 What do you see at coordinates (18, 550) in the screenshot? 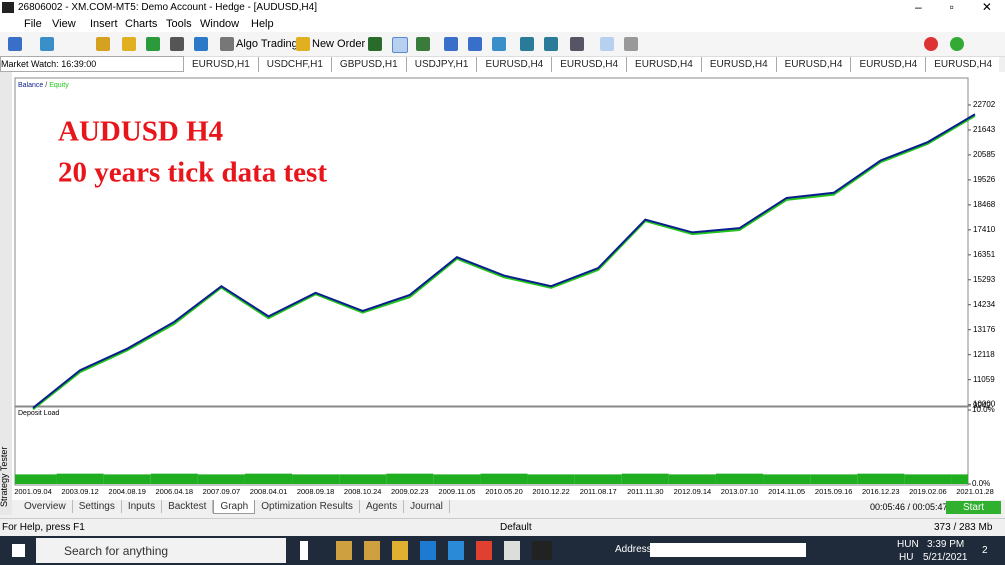
I see `start-icon` at bounding box center [18, 550].